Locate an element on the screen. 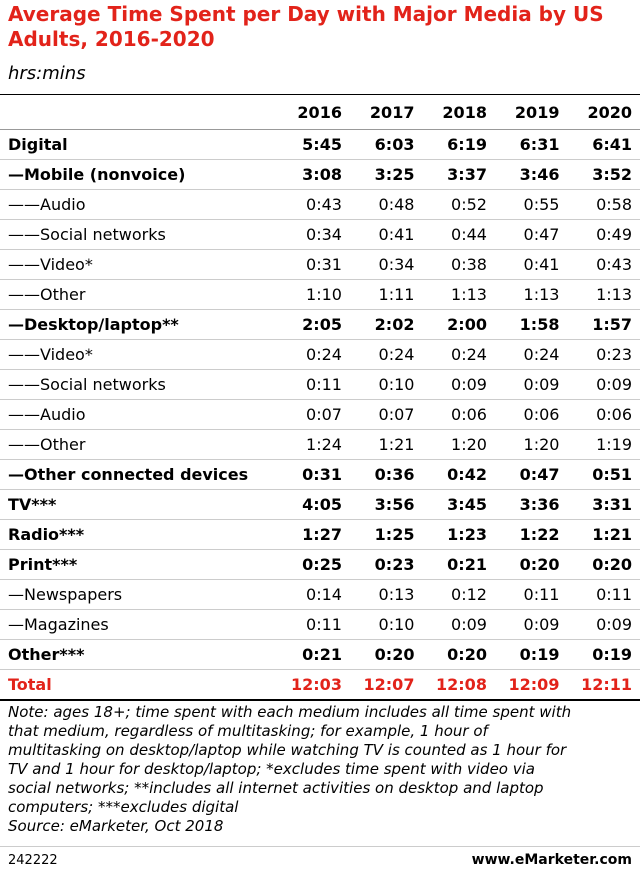 The image size is (640, 873). table-row: ——Social networks 0:34 0:41 0:44 0:47 0:49 is located at coordinates (320, 234).